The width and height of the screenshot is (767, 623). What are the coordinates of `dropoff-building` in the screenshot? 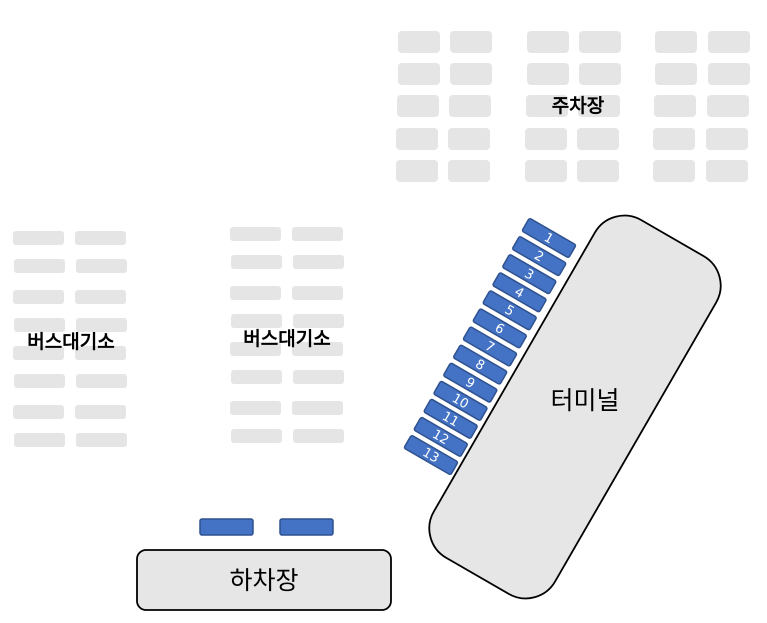 It's located at (264, 580).